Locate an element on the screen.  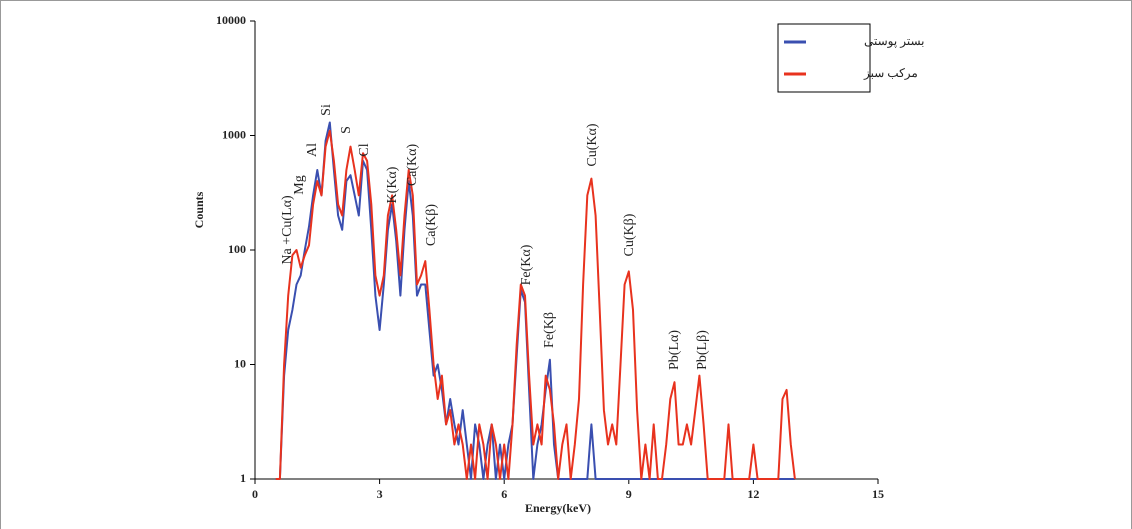
y-axis-label: Counts is located at coordinates (199, 209).